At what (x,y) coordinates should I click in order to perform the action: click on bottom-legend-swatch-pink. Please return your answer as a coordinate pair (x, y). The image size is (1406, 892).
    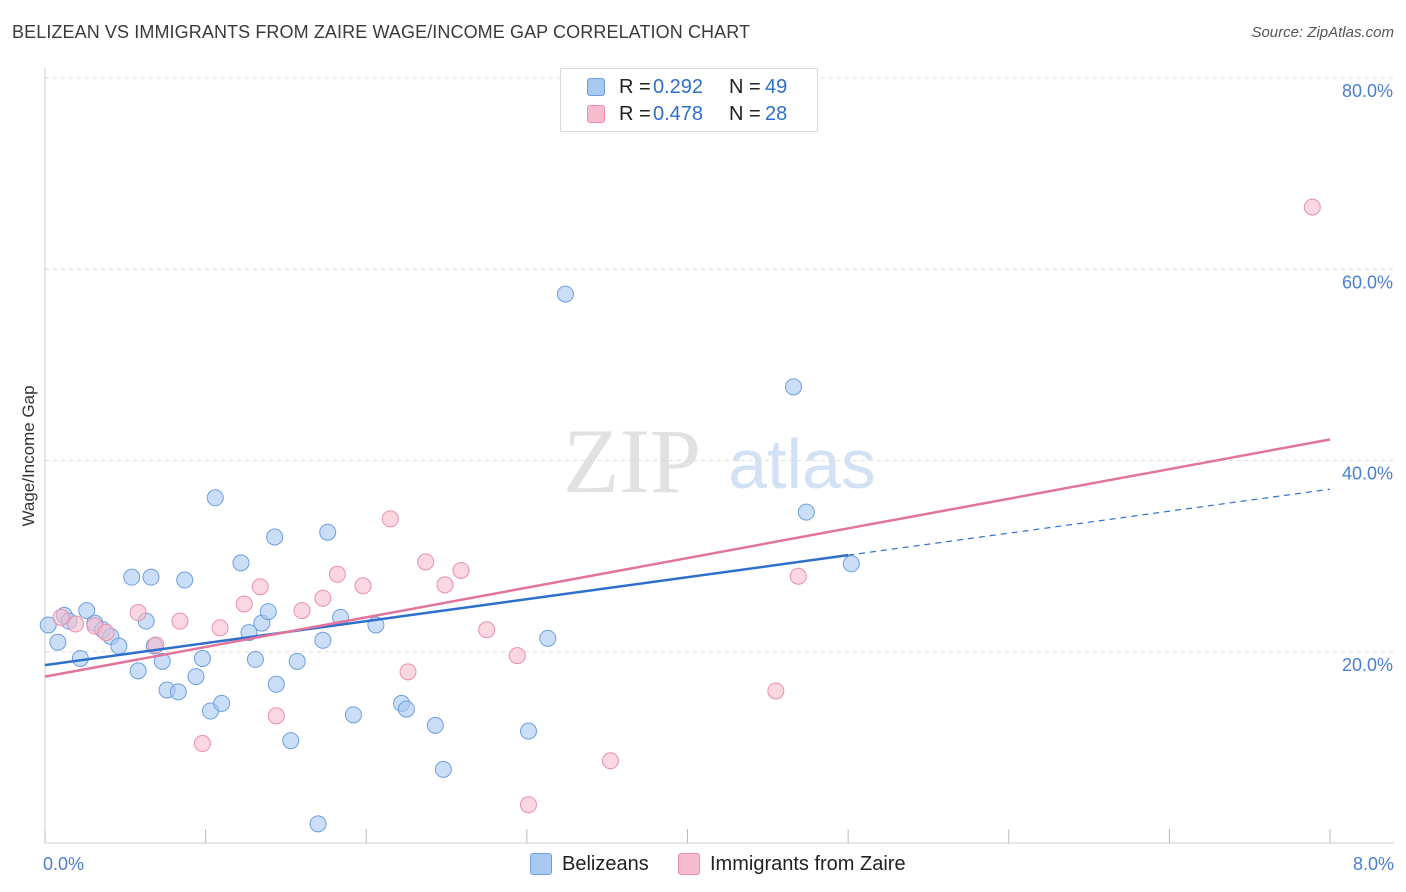
    Looking at the image, I should click on (689, 864).